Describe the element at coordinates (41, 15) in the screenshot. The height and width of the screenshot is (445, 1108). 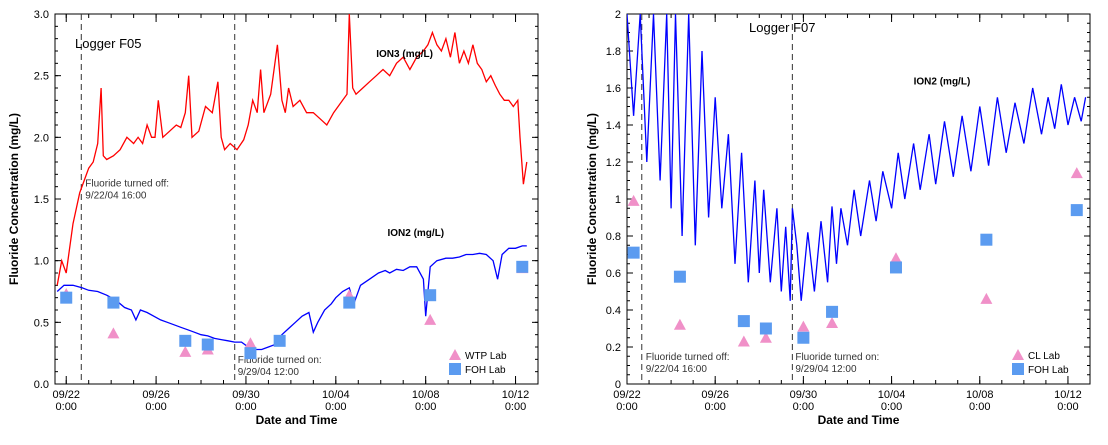
I see `chart1-y-tick-label: 3.0` at that location.